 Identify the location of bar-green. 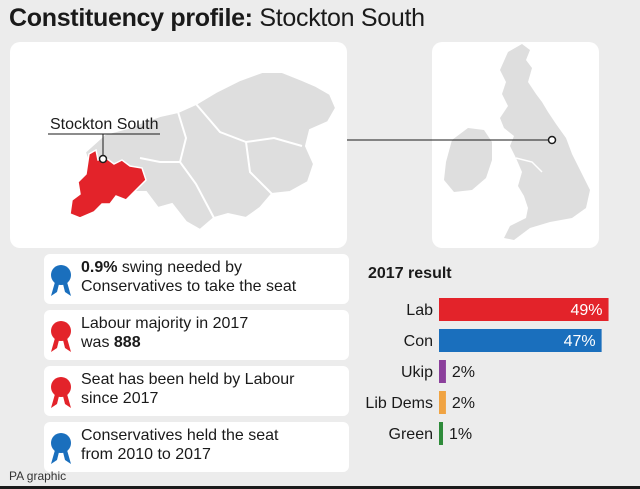
(441, 433).